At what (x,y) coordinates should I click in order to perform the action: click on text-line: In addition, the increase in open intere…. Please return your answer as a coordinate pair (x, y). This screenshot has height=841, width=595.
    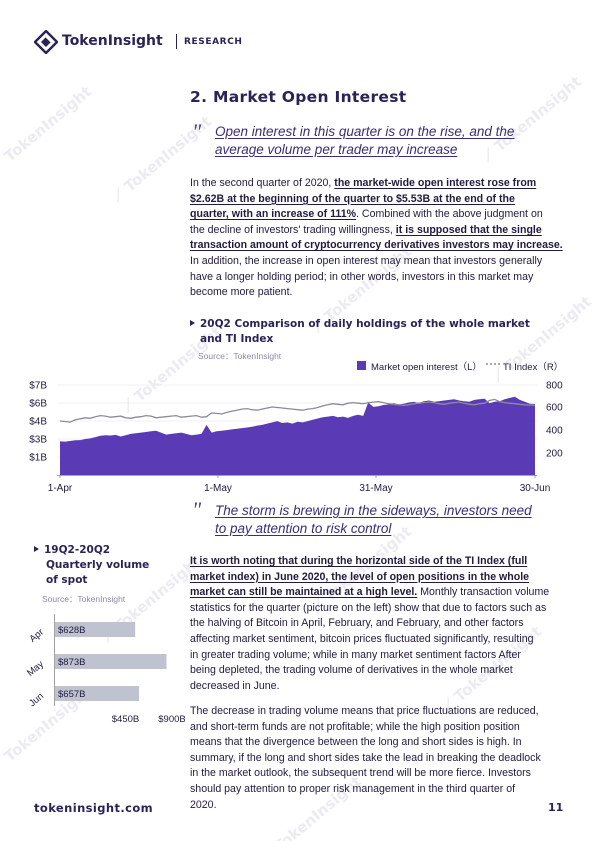
    Looking at the image, I should click on (366, 260).